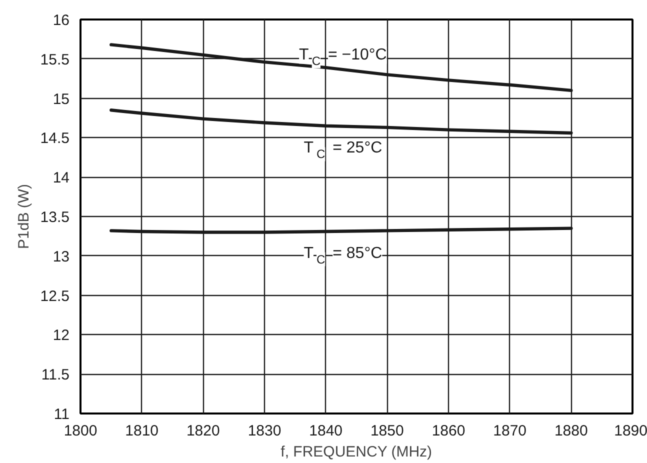 The image size is (647, 463). What do you see at coordinates (265, 431) in the screenshot?
I see `x-tick-label: 1830` at bounding box center [265, 431].